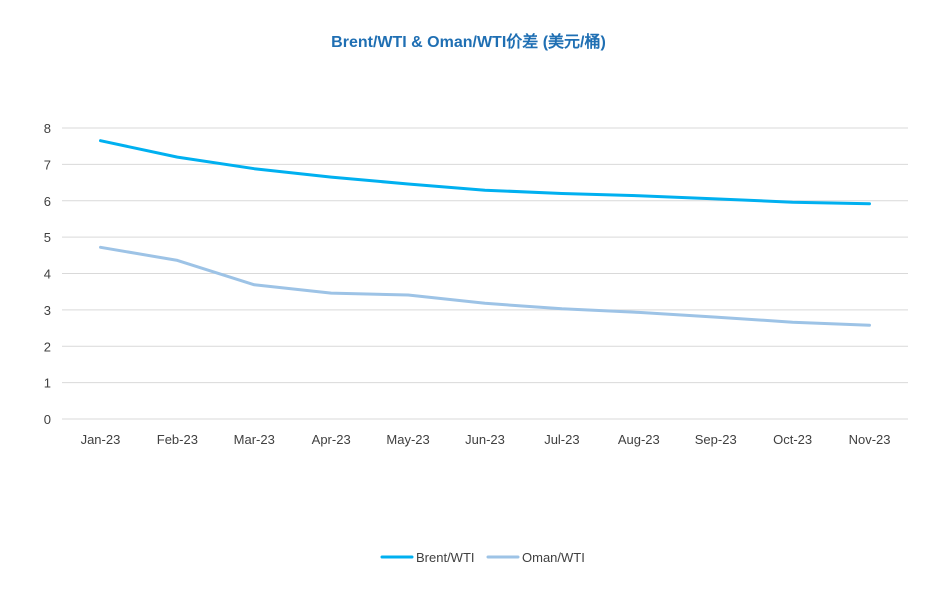 The image size is (937, 601). I want to click on y-tick-label: 4, so click(47, 274).